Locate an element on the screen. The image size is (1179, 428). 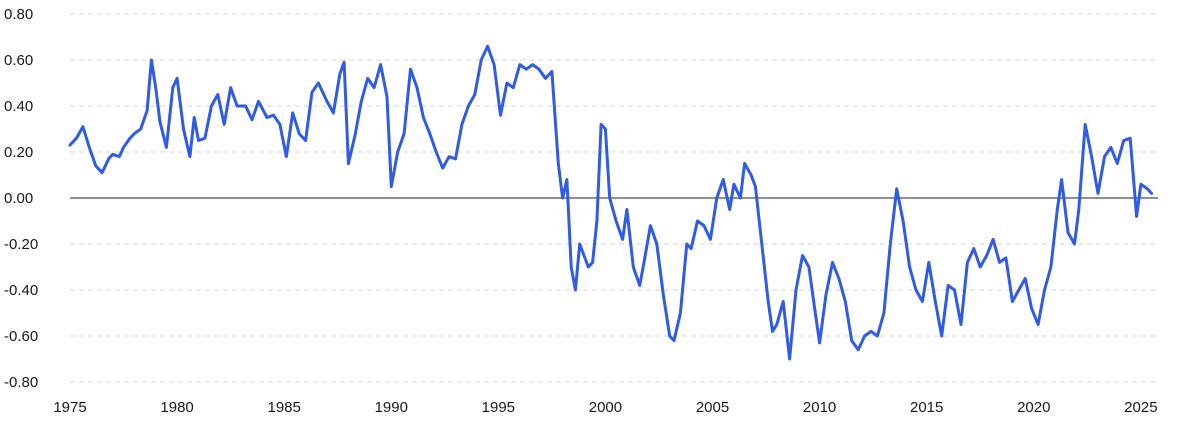
y-tick-label: 0.60 is located at coordinates (18, 60).